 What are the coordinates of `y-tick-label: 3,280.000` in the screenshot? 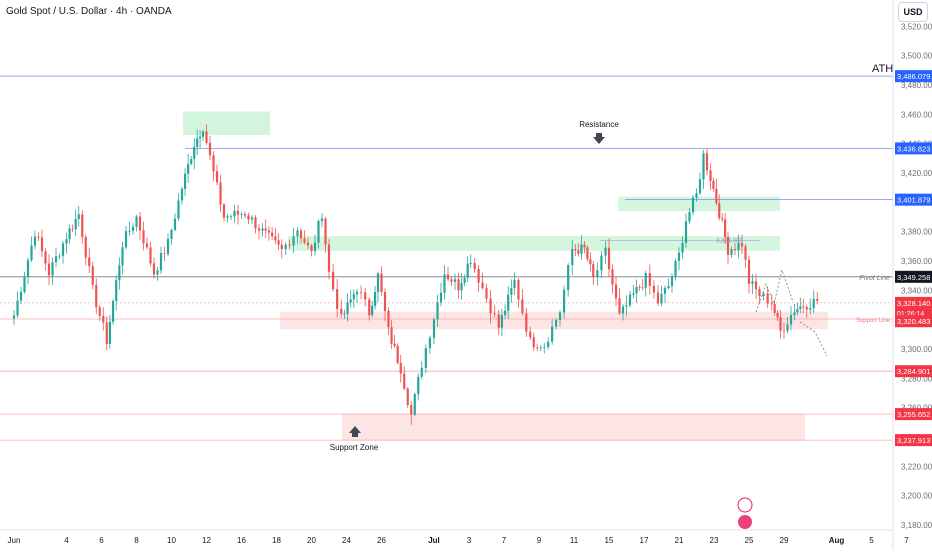 It's located at (916, 378).